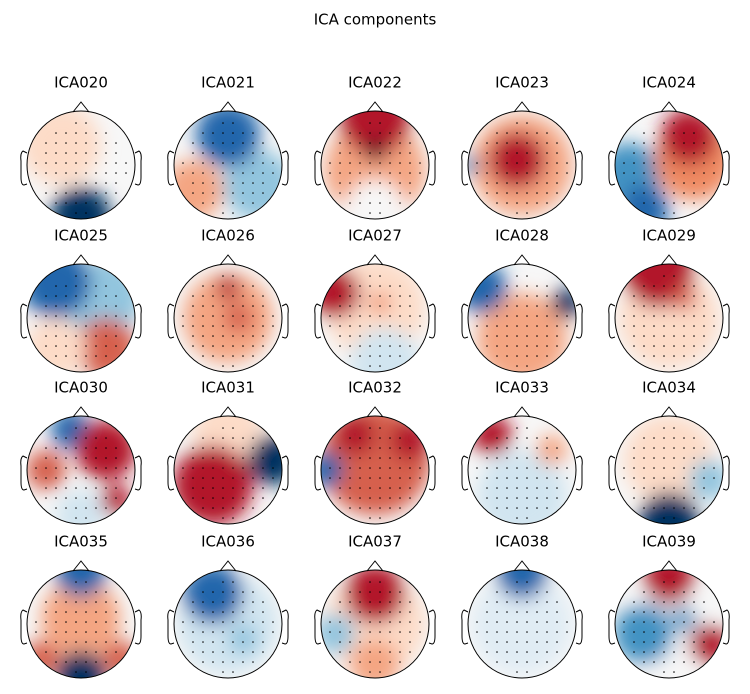 The height and width of the screenshot is (694, 750). Describe the element at coordinates (81, 83) in the screenshot. I see `component-title: ICA020` at that location.